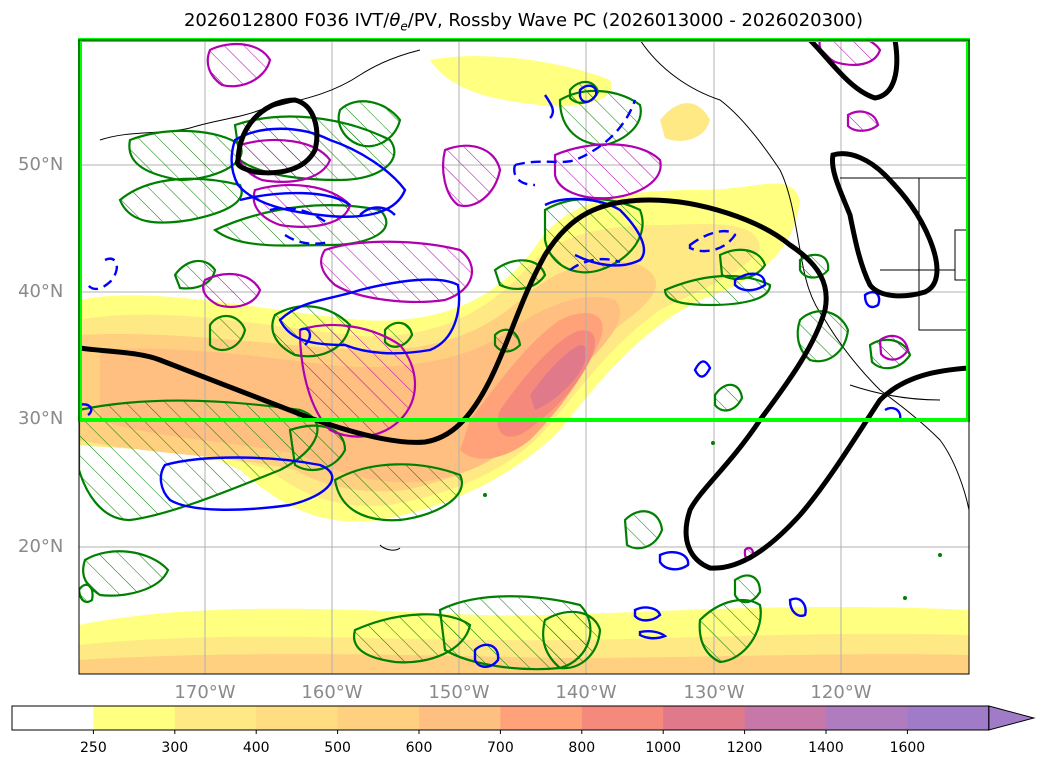  I want to click on colorbar-tick-label: 400, so click(256, 748).